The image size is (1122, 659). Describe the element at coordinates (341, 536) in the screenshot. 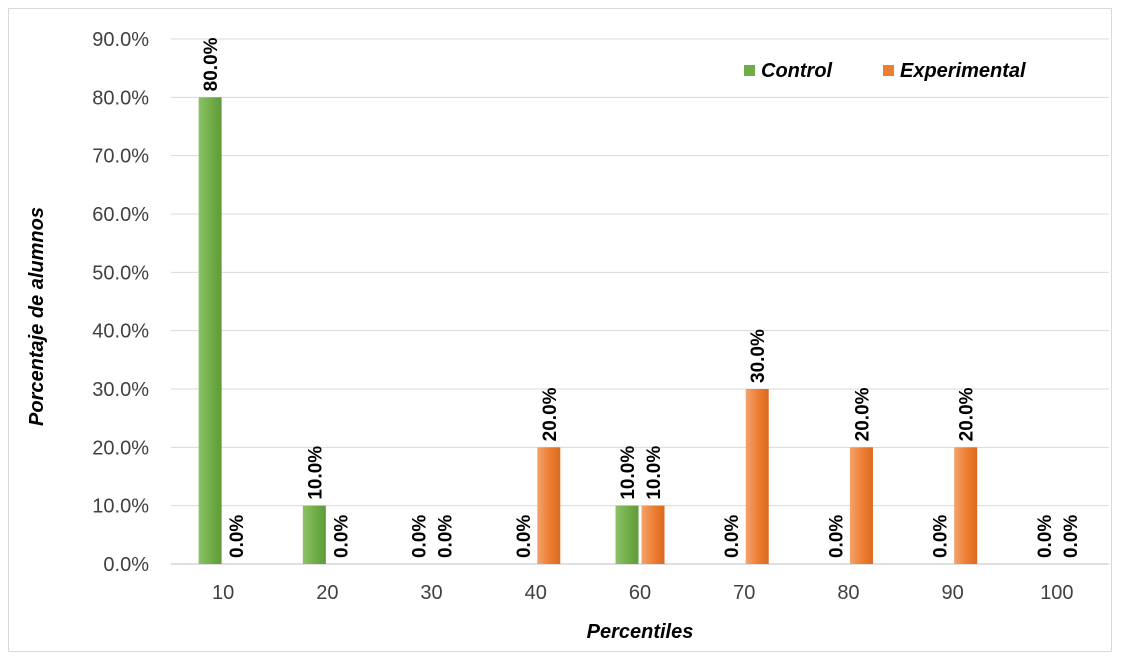

I see `data-label-experimental-20: 0.0%` at that location.